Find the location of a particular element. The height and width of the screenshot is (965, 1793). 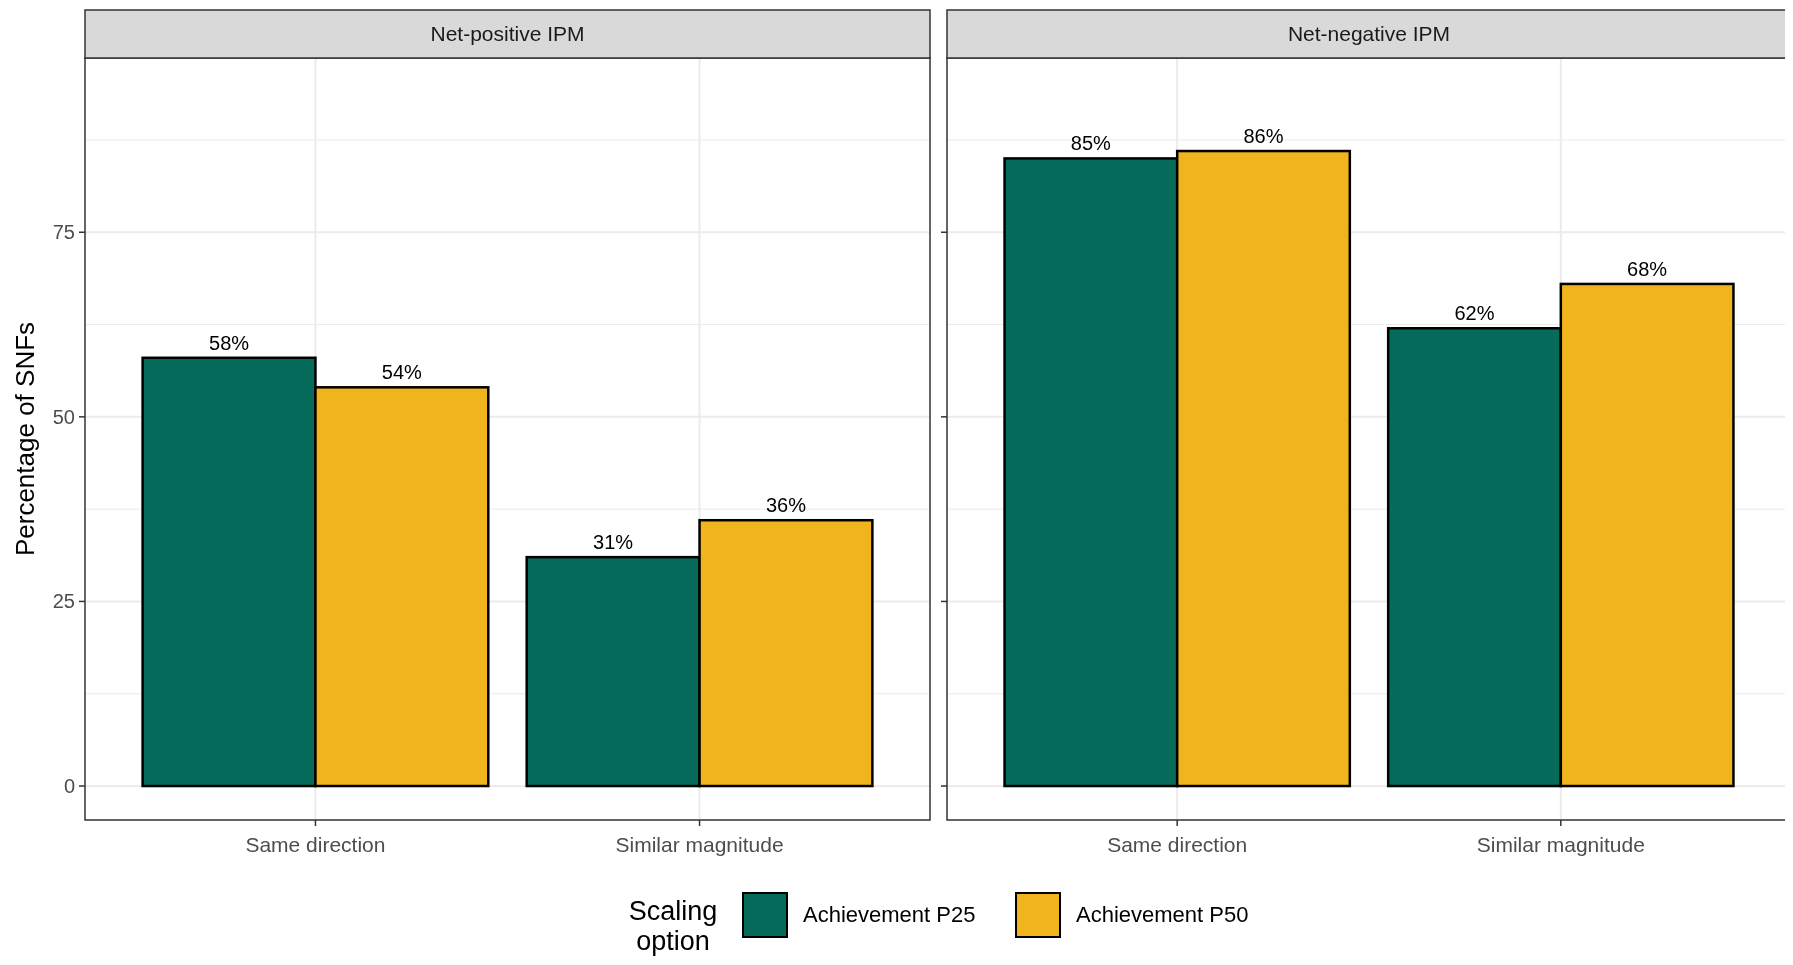

y-tick-label: 0 is located at coordinates (69, 786).